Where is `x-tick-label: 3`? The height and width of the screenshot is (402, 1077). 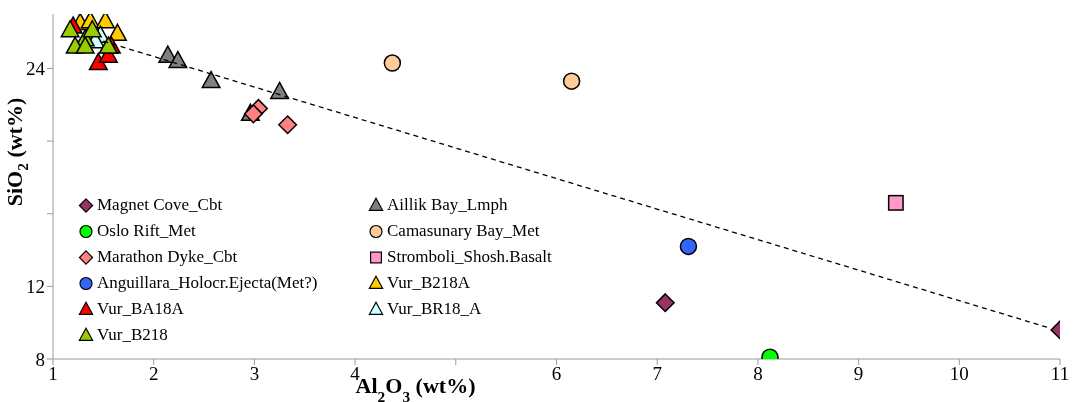
x-tick-label: 3 is located at coordinates (254, 374).